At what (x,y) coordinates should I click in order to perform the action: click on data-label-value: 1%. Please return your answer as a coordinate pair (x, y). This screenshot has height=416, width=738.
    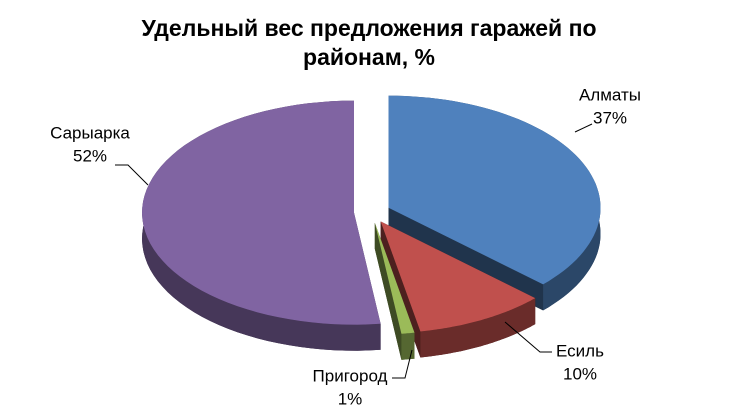
    Looking at the image, I should click on (350, 398).